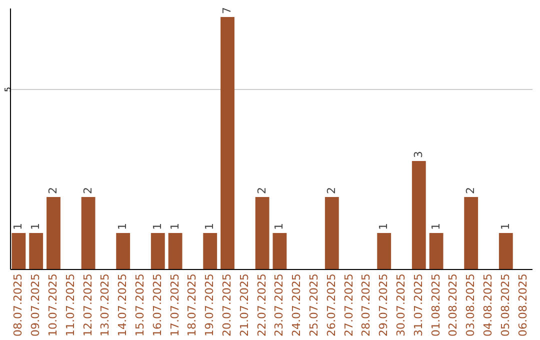  Describe the element at coordinates (314, 305) in the screenshot. I see `x-tick-label: 25.07.2025` at that location.